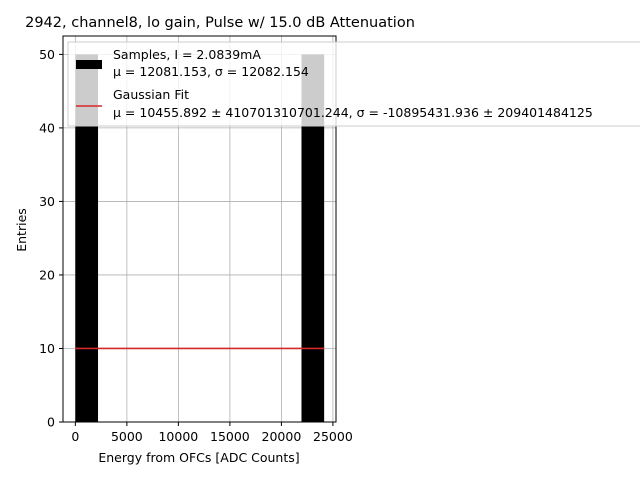 This screenshot has width=640, height=480. Describe the element at coordinates (211, 71) in the screenshot. I see `legend-samples-stats: μ = 12081.153, σ = 12082.154` at that location.